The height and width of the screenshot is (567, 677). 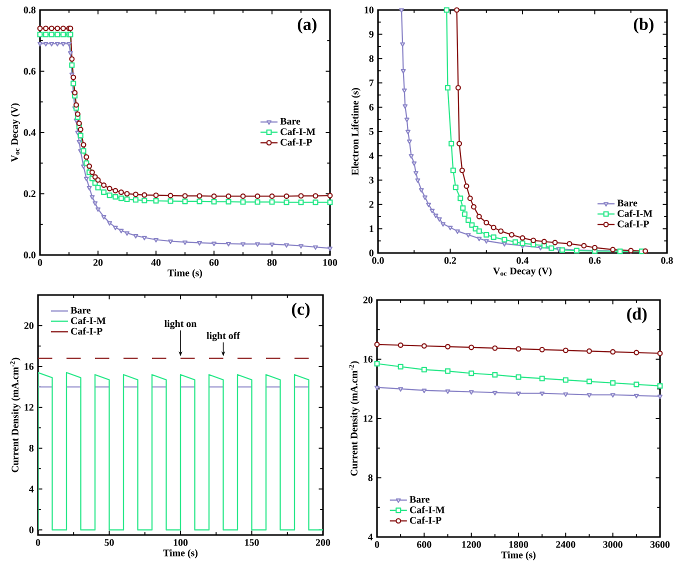 I want to click on y-tick-label: 0.8, so click(x=30, y=10).